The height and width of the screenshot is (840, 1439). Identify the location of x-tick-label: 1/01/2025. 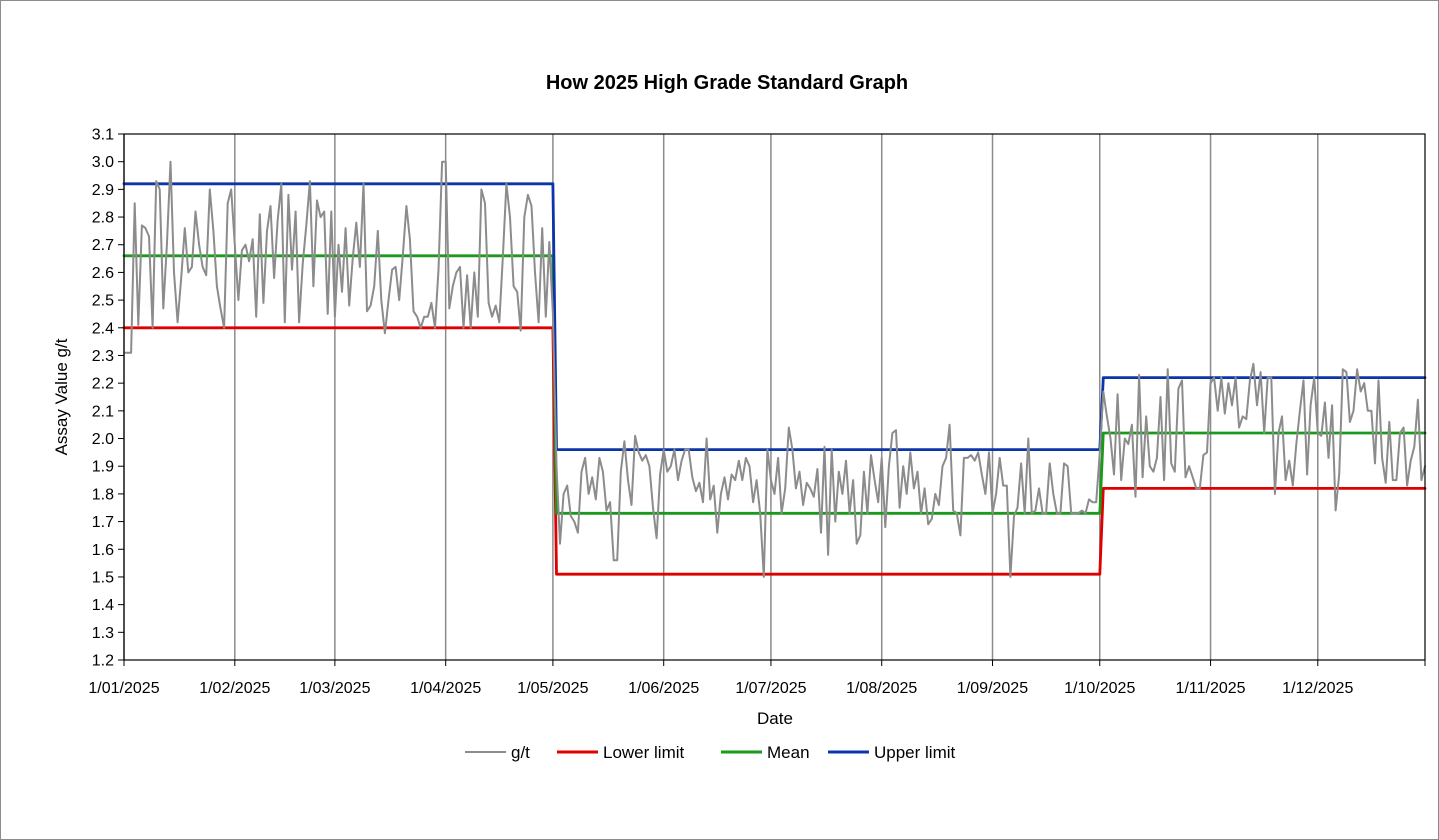
(123, 688).